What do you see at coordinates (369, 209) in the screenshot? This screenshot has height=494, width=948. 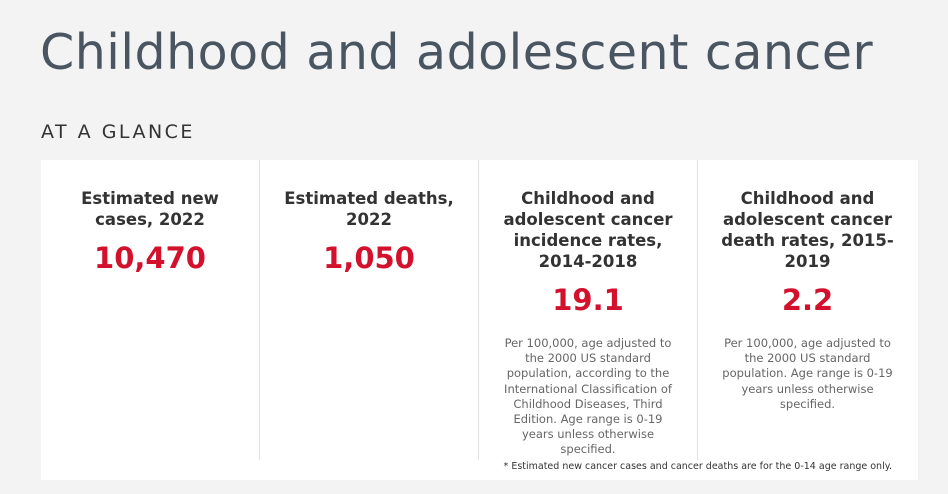 I see `stat-heading: Estimated deaths, 2022` at bounding box center [369, 209].